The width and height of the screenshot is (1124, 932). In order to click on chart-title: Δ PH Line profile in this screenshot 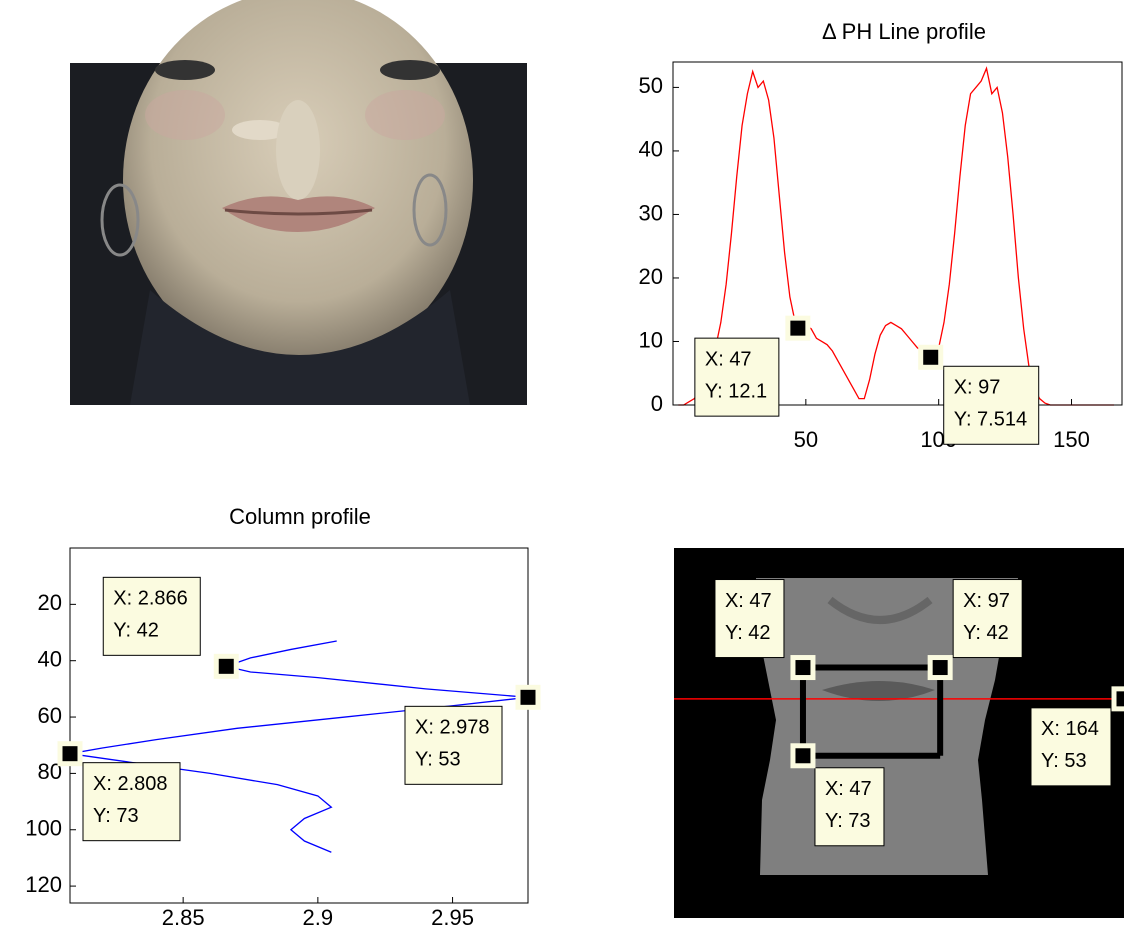, I will do `click(904, 31)`.